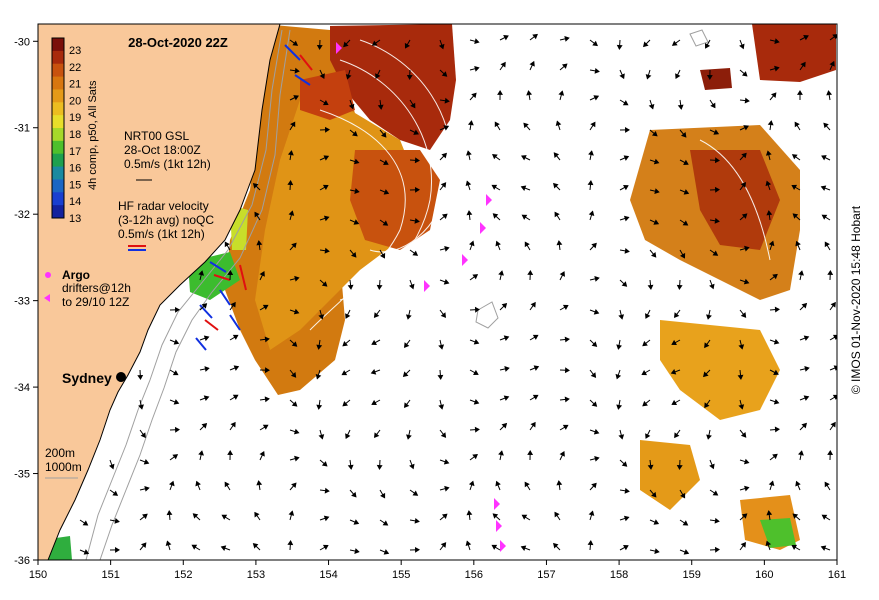 Image resolution: width=879 pixels, height=600 pixels. I want to click on lon-tick-label: 161, so click(837, 575).